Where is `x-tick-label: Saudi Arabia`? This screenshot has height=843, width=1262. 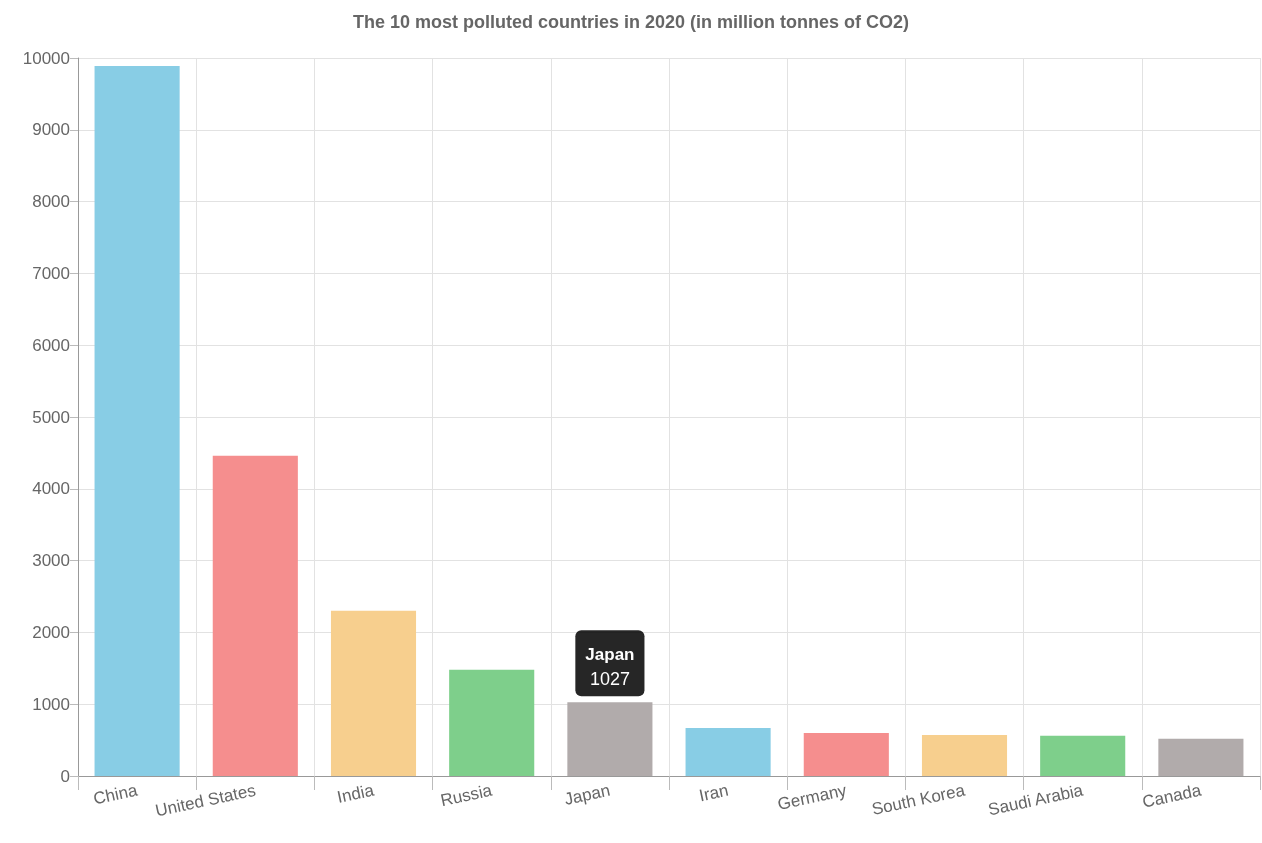 x-tick-label: Saudi Arabia is located at coordinates (1036, 800).